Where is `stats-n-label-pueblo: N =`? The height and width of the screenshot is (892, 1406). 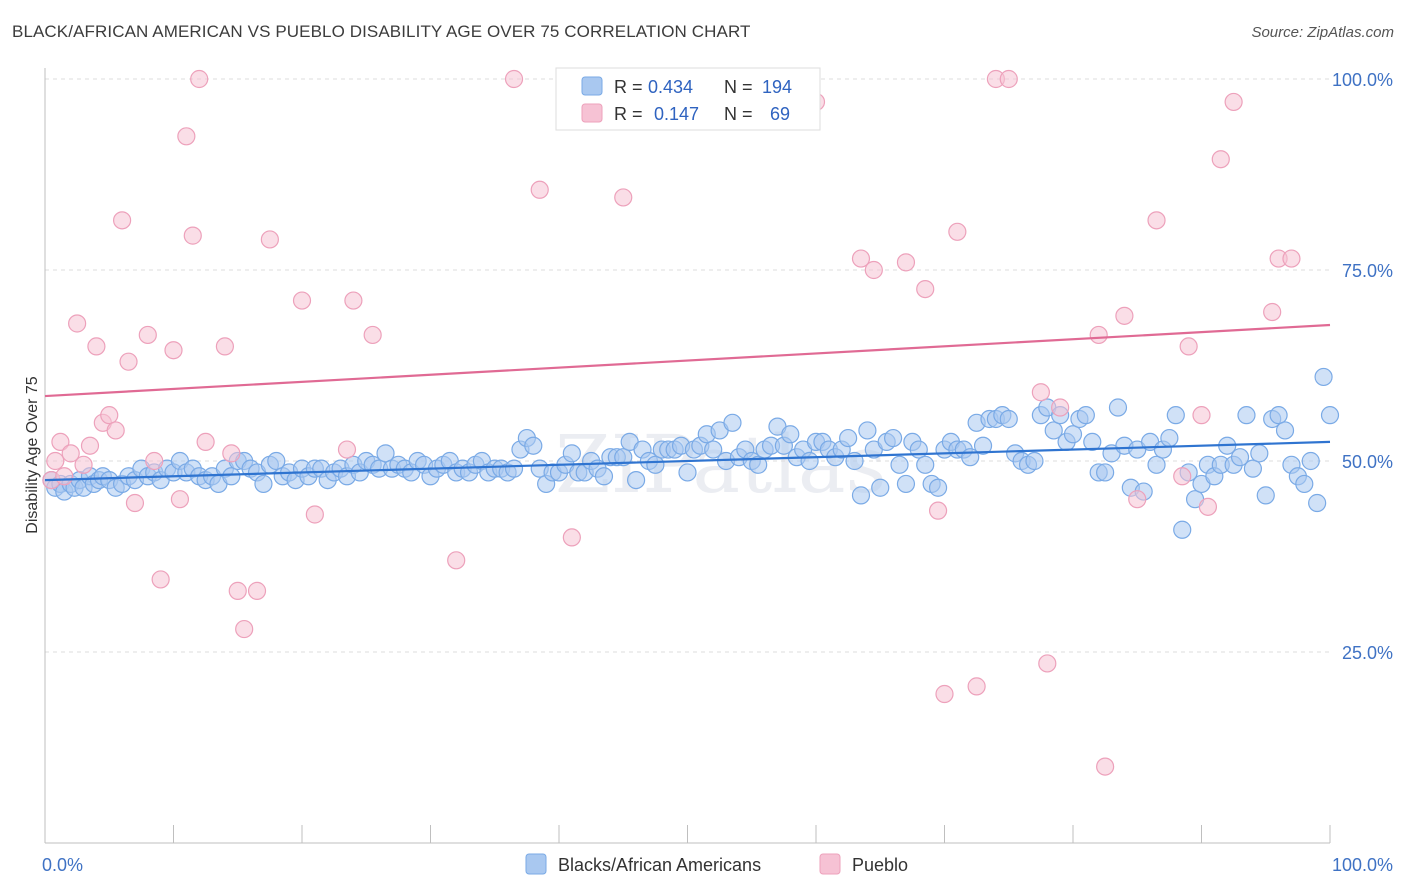
stats-n-label-pueblo: N = is located at coordinates (738, 114).